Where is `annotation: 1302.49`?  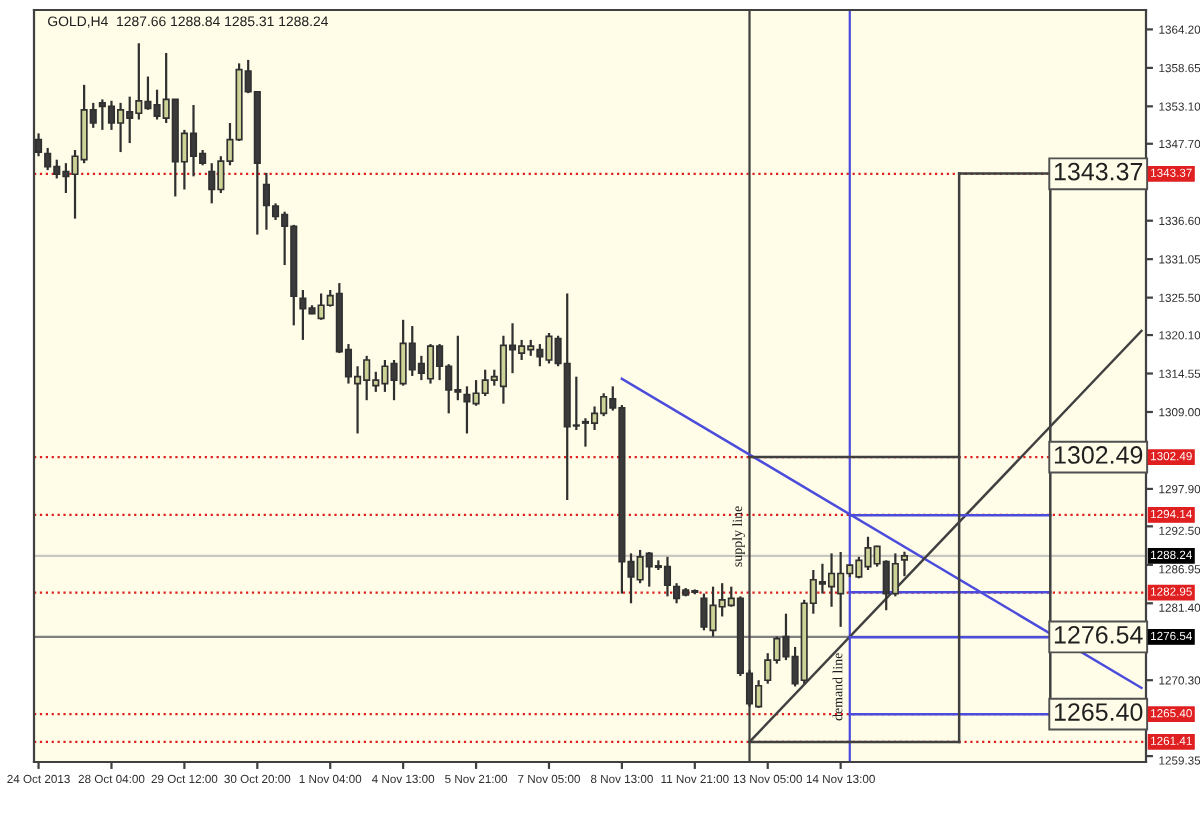
annotation: 1302.49 is located at coordinates (1098, 455).